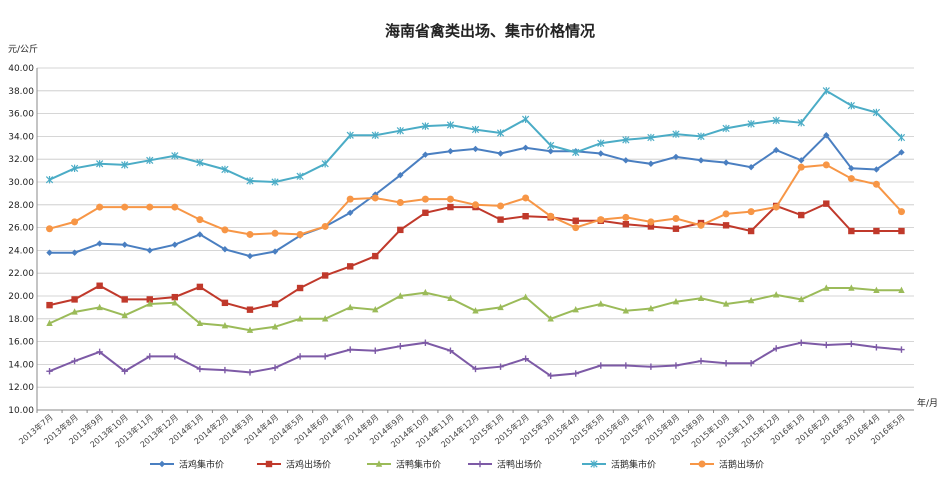 The image size is (951, 479). Describe the element at coordinates (21, 160) in the screenshot. I see `y-tick-label: 32.00` at that location.